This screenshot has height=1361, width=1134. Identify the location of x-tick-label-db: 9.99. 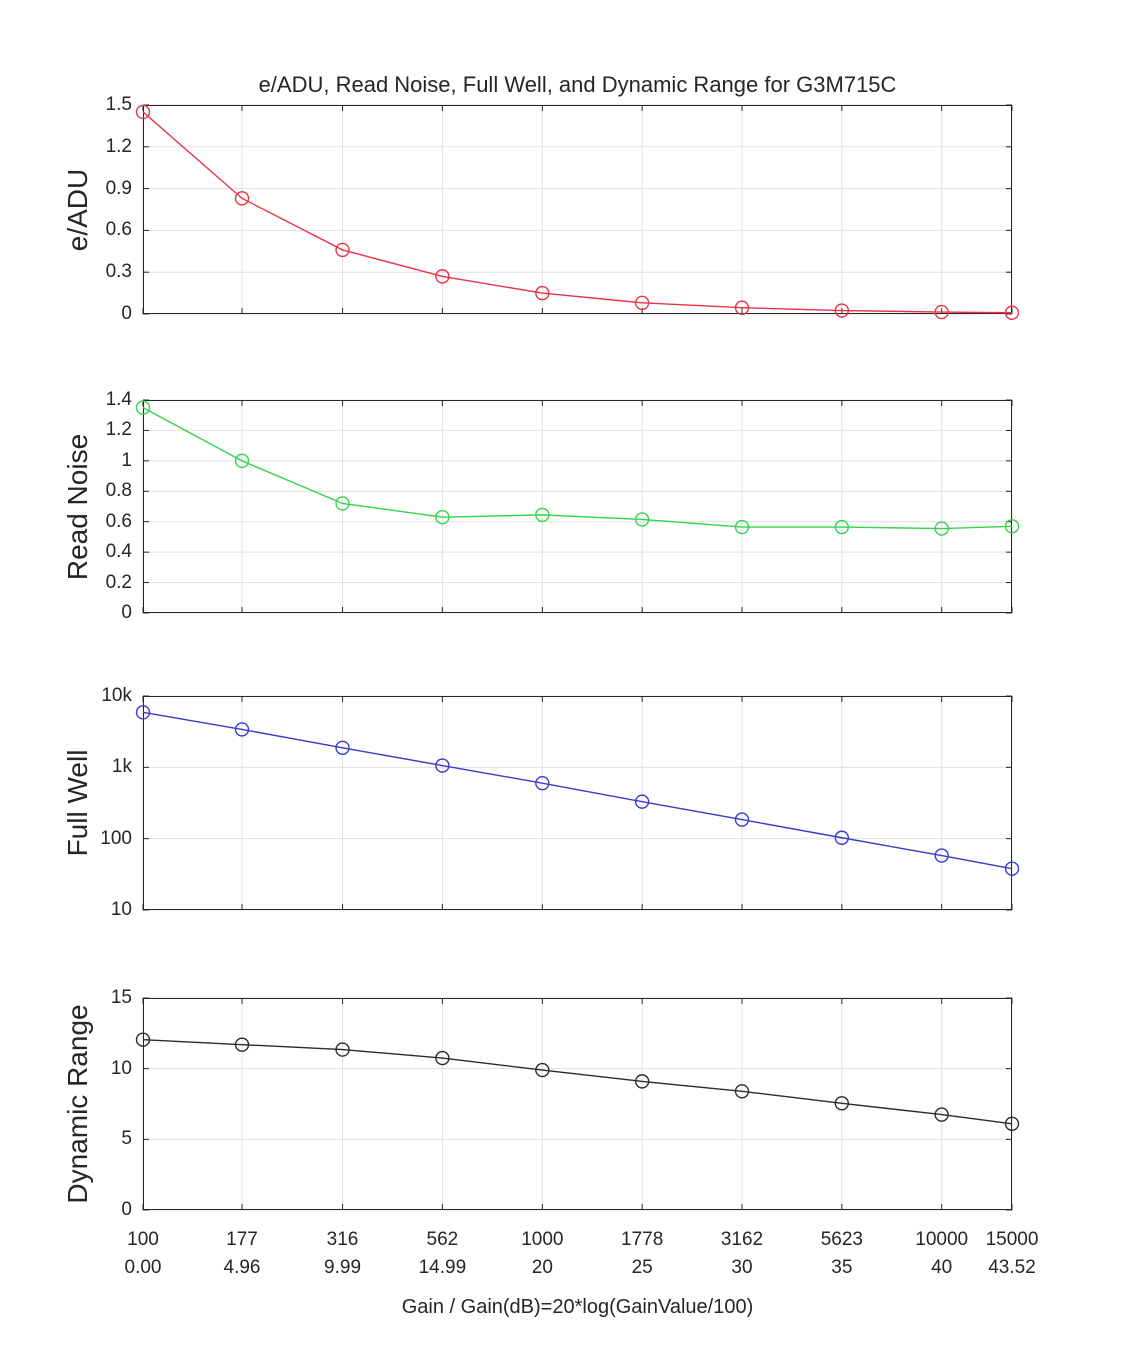
(343, 1267).